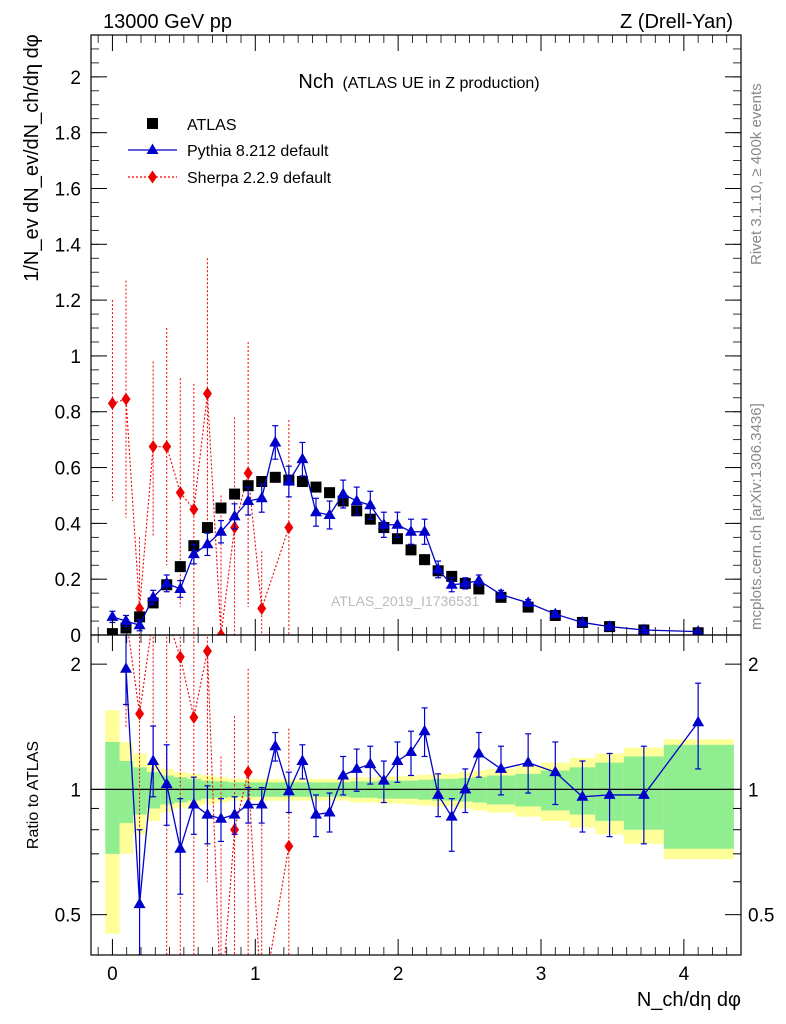 The image size is (786, 1024). Describe the element at coordinates (75, 790) in the screenshot. I see `ratio-y-tick-label: 1` at that location.